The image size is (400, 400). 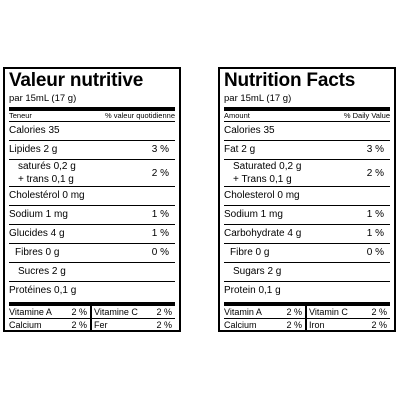 What do you see at coordinates (116, 312) in the screenshot?
I see `vitamin-c-label: Vitamine C` at bounding box center [116, 312].